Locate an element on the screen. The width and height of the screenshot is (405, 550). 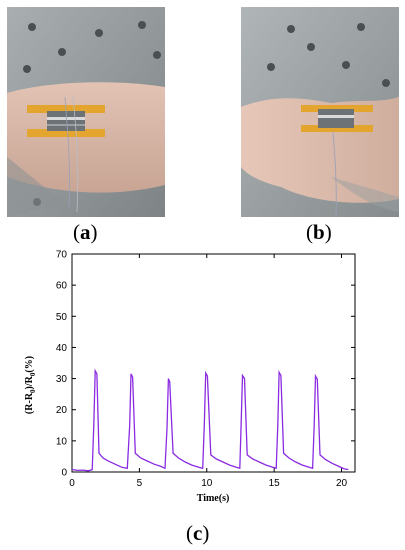
x-tick-label: 20 is located at coordinates (342, 483).